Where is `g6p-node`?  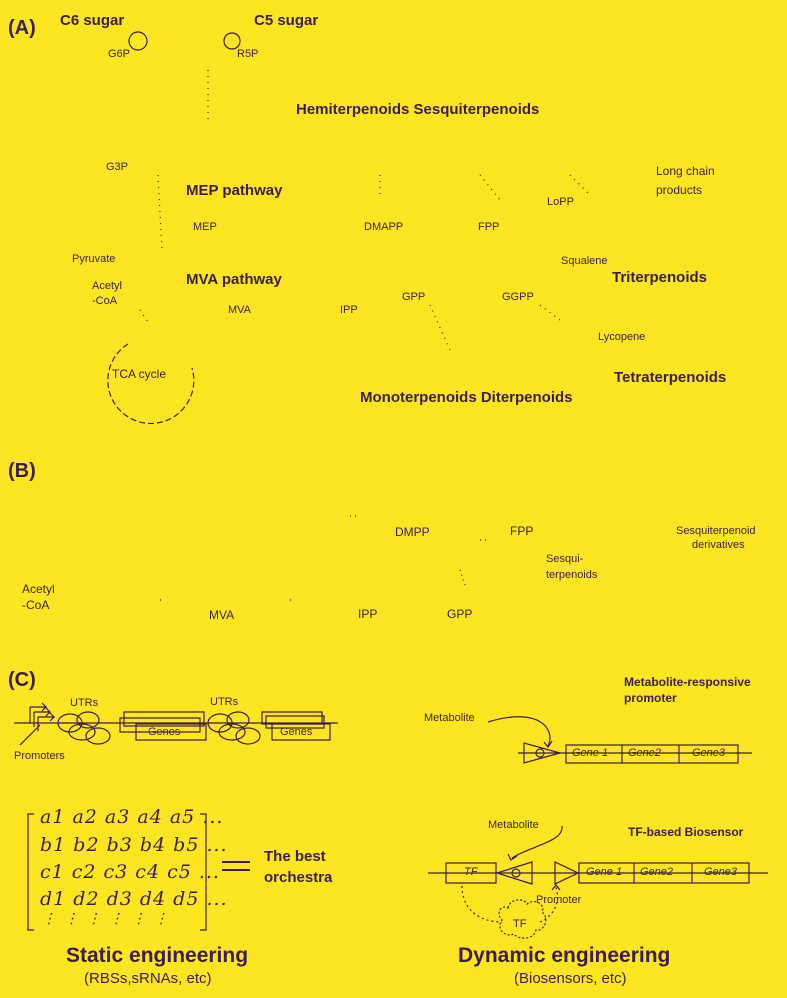
g6p-node is located at coordinates (138, 41).